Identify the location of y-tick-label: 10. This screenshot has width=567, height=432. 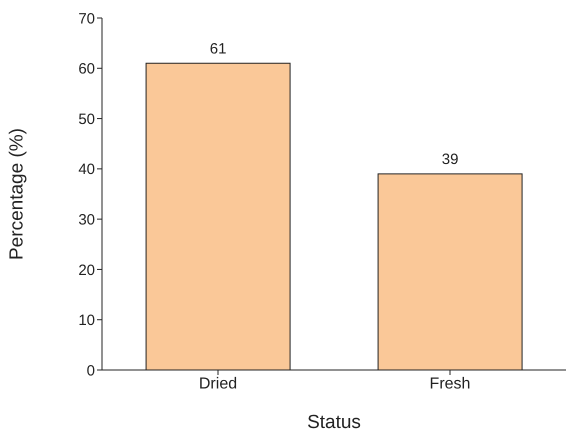
(86, 321).